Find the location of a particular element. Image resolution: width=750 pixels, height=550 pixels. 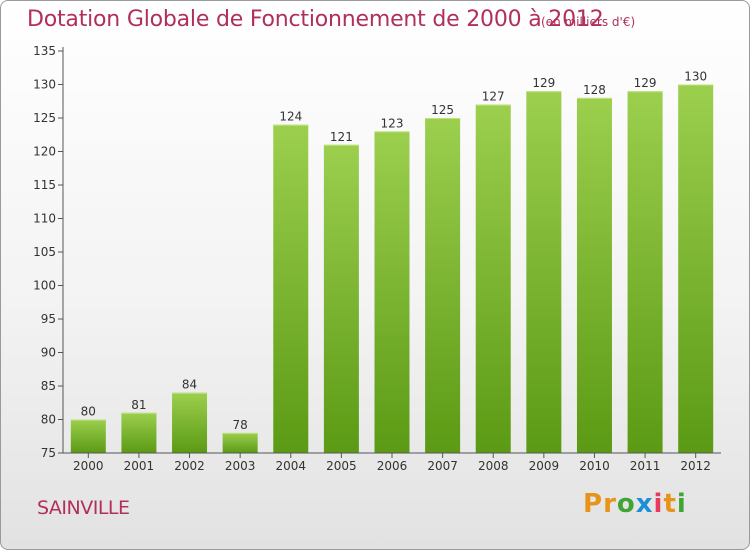

x-tick-label: 2003 is located at coordinates (240, 466).